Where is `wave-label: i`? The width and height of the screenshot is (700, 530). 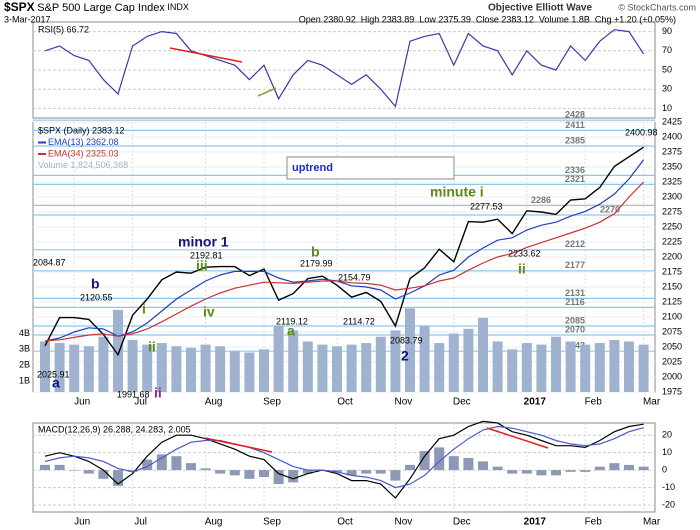 wave-label: i is located at coordinates (144, 309).